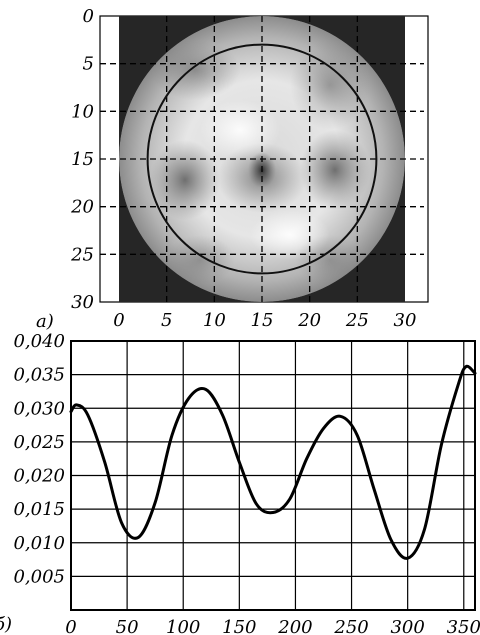 The width and height of the screenshot is (480, 635). Describe the element at coordinates (70, 626) in the screenshot. I see `chart-x-tick-label: 0` at that location.